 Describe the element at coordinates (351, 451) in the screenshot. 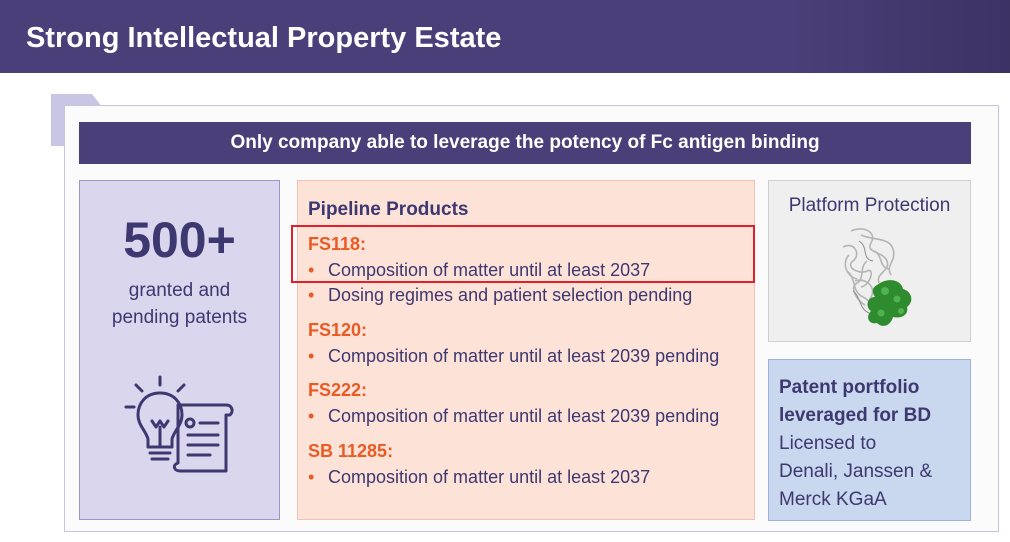

I see `product-sb11285: SB 11285:` at that location.